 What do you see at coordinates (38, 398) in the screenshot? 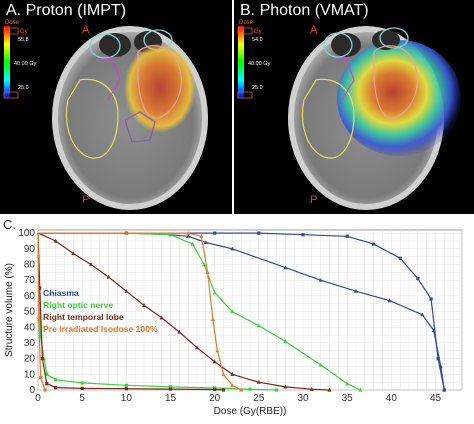
I see `x-tick-label: 0` at bounding box center [38, 398].